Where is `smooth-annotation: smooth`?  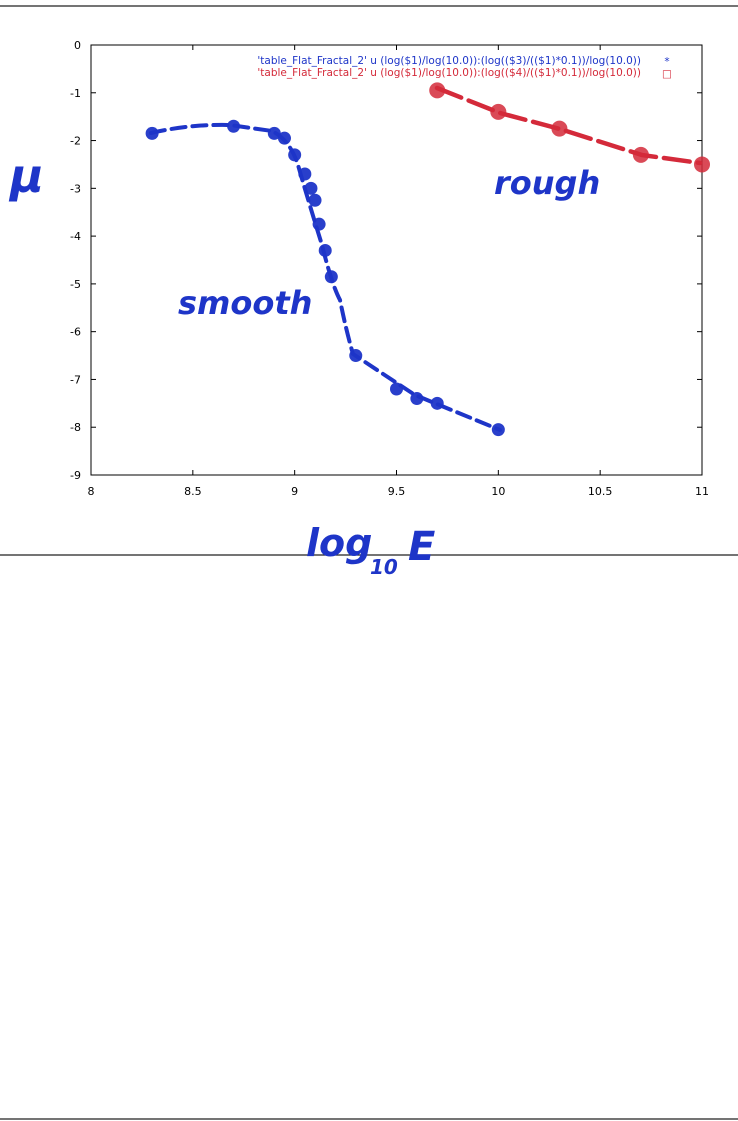
smooth-annotation: smooth is located at coordinates (245, 303).